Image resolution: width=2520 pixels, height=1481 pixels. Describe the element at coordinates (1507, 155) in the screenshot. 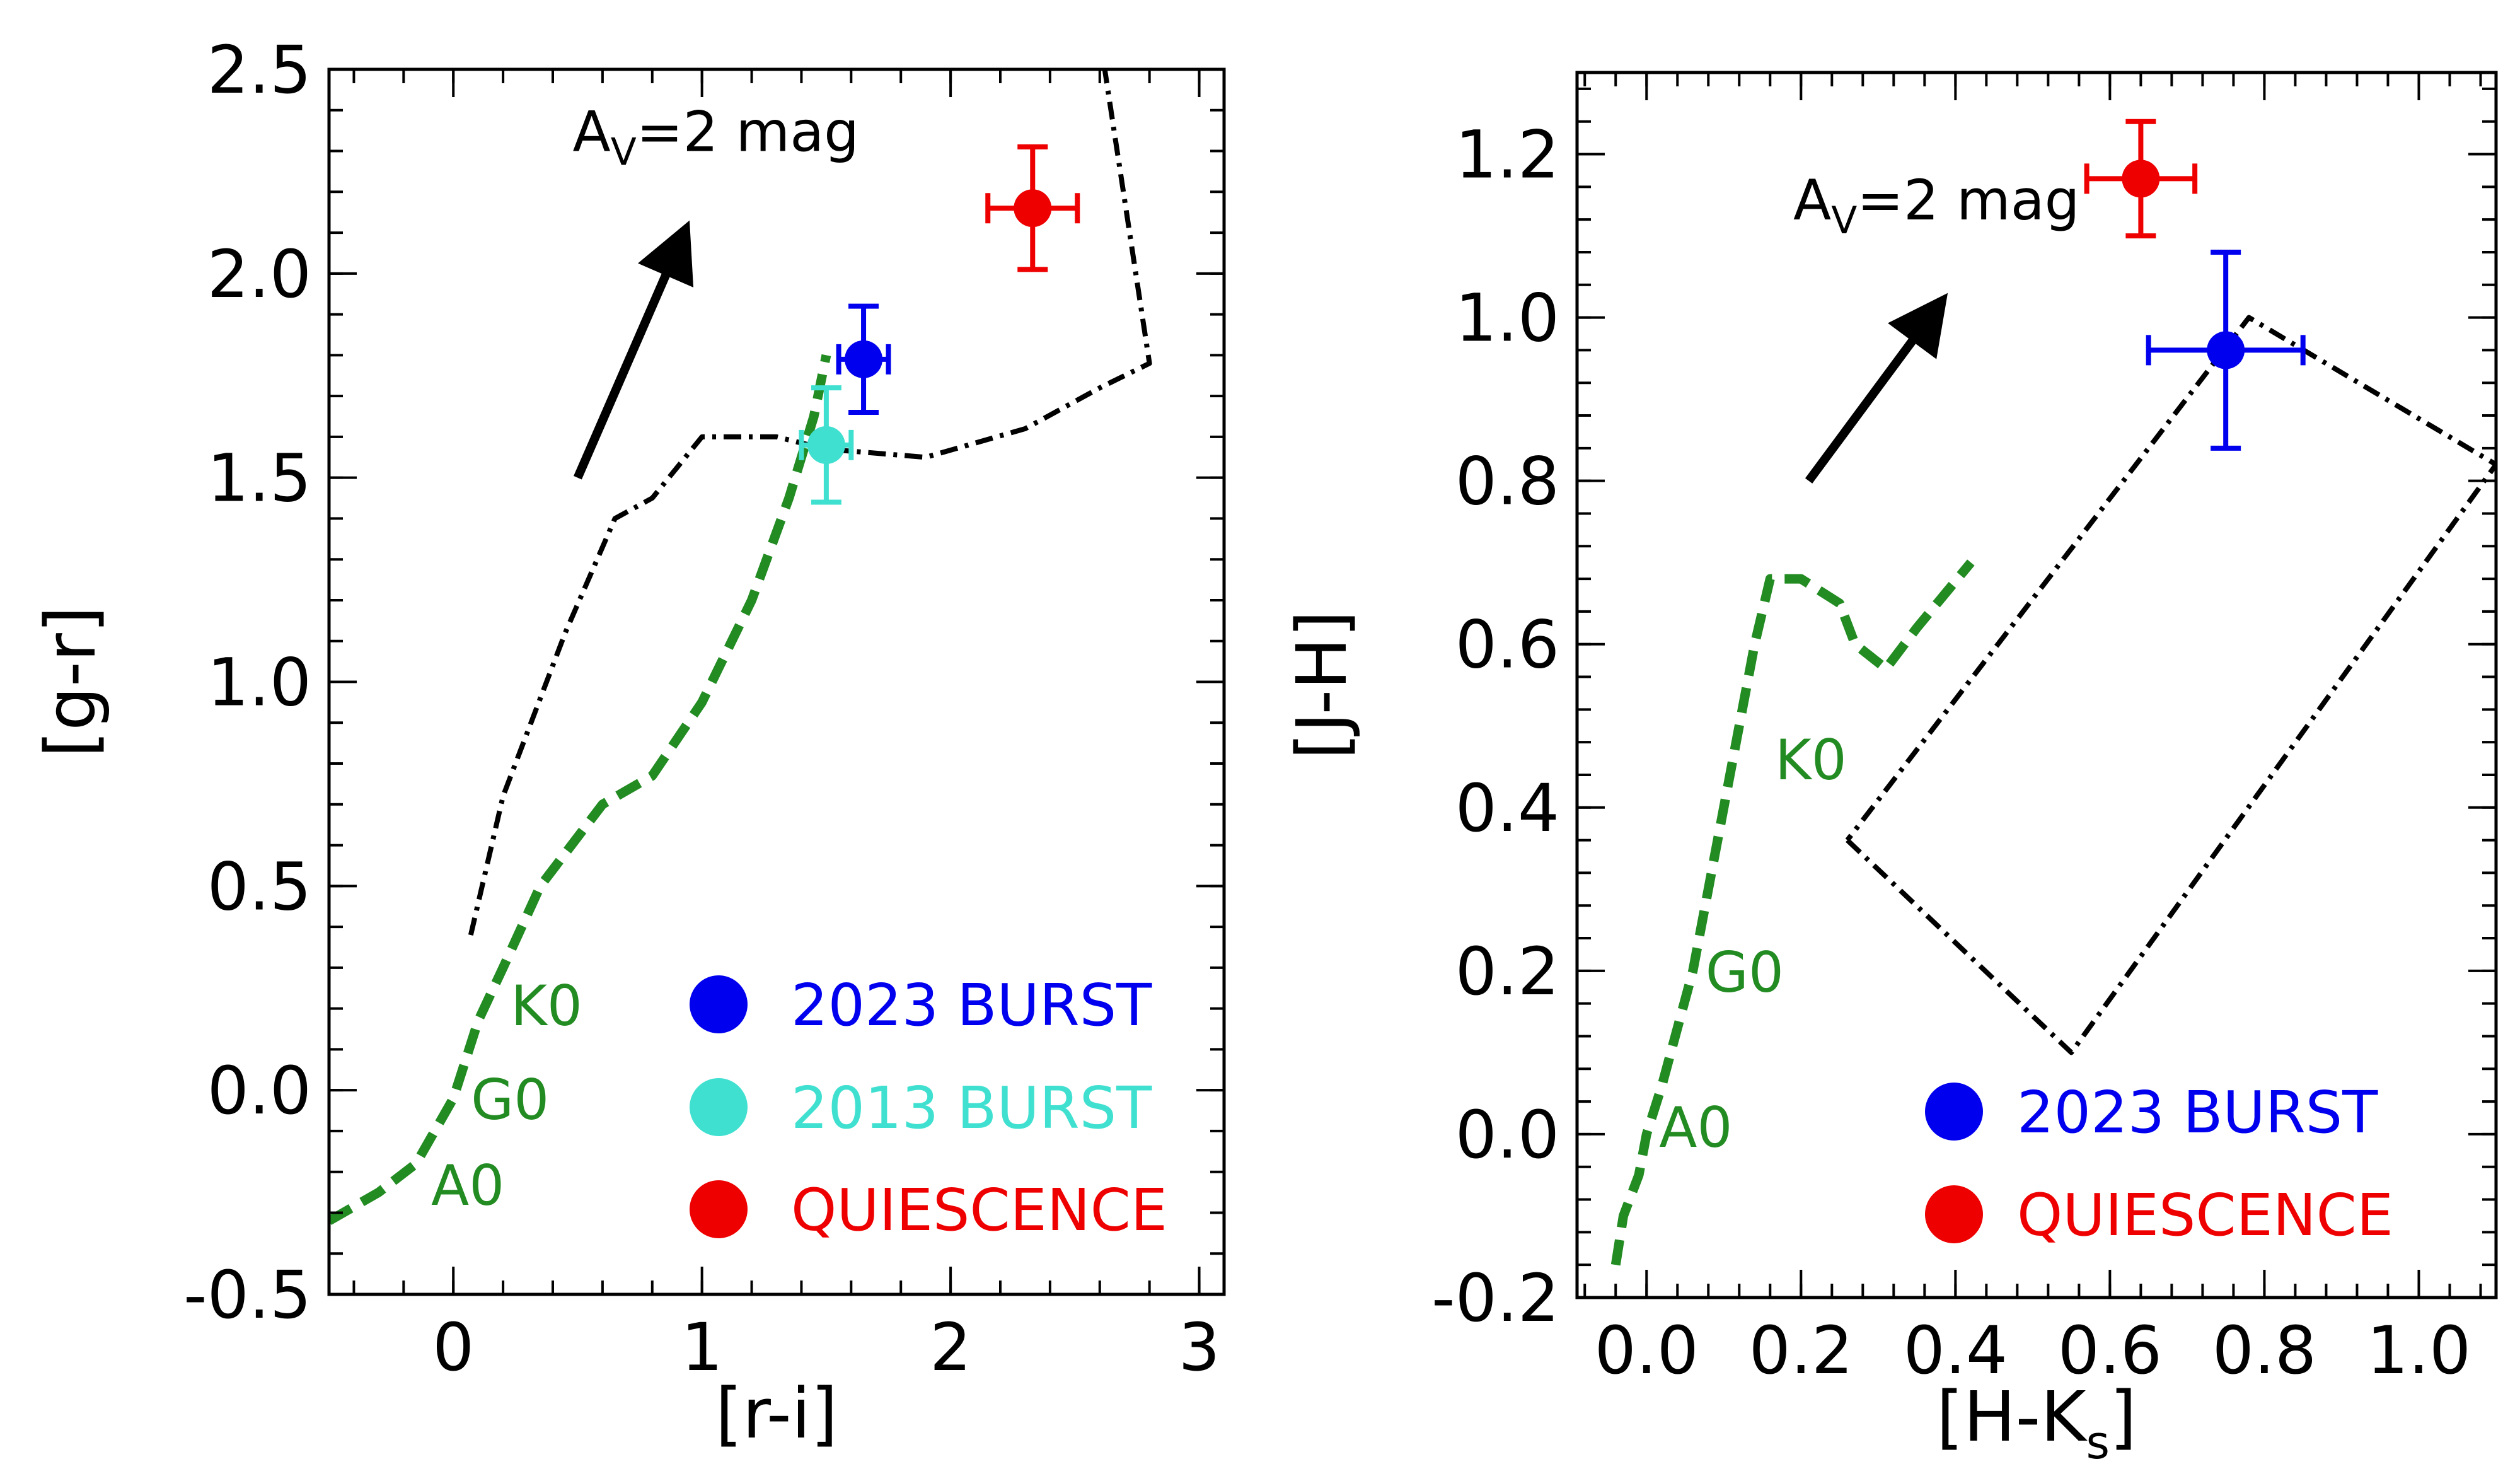

I see `y-tick-label: 1.2` at that location.